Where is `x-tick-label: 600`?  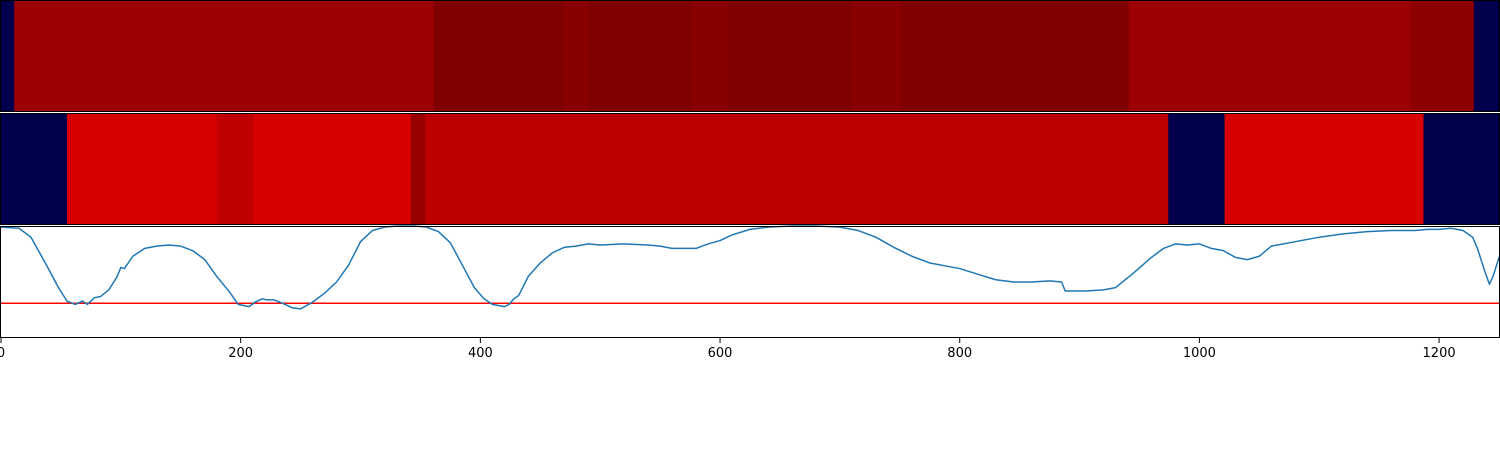
x-tick-label: 600 is located at coordinates (720, 353).